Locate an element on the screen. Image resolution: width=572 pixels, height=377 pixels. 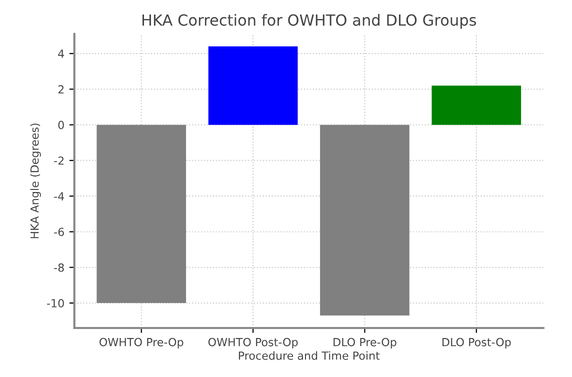
y-tick-label: 4 is located at coordinates (61, 54).